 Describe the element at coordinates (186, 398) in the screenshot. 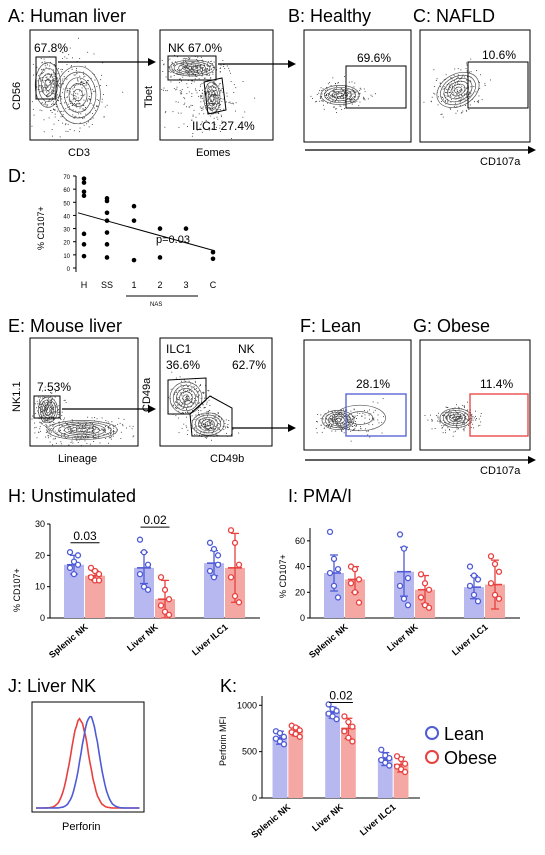

I see `contour-line` at that location.